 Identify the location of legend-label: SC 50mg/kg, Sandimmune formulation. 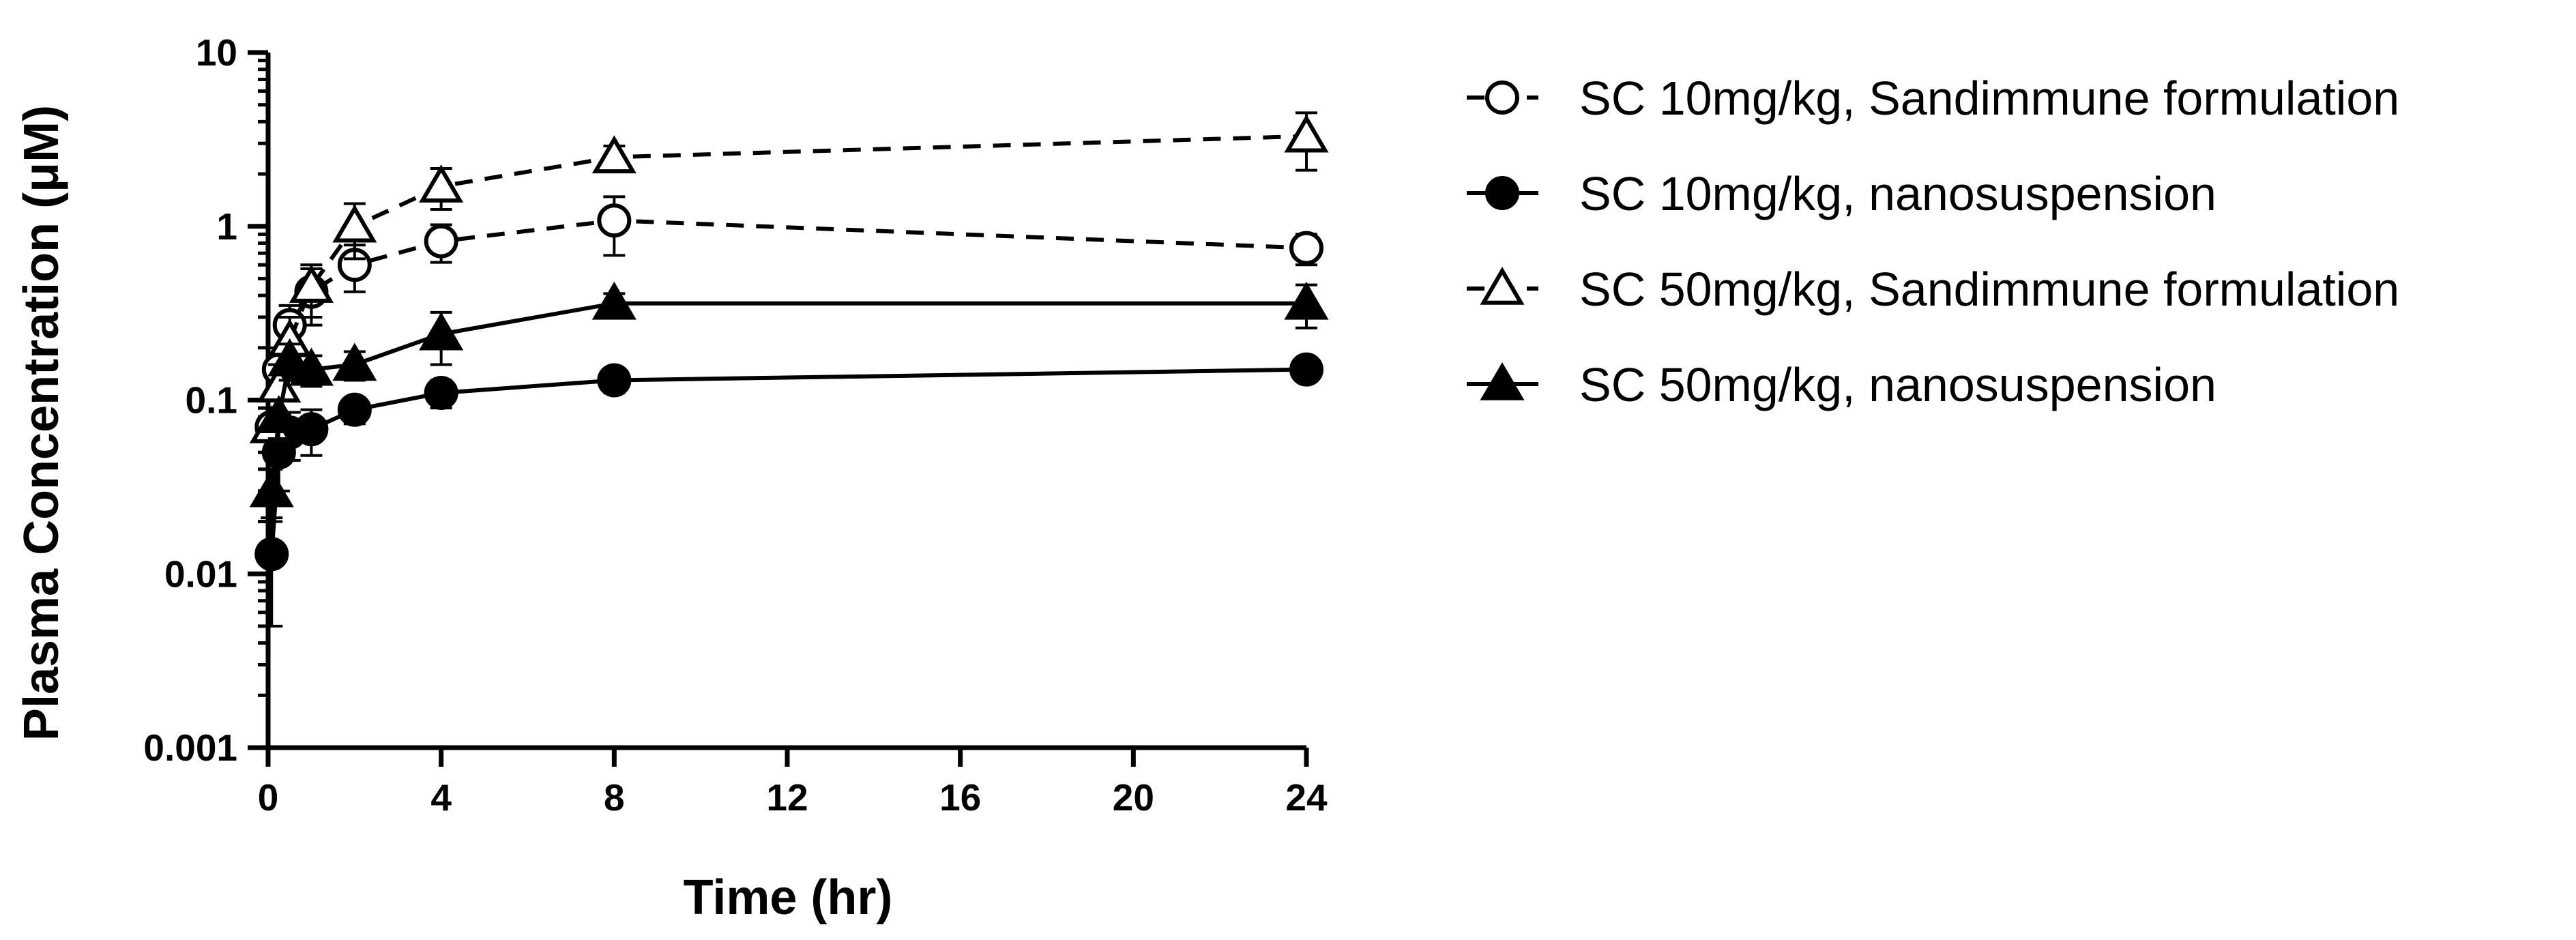
(1989, 289).